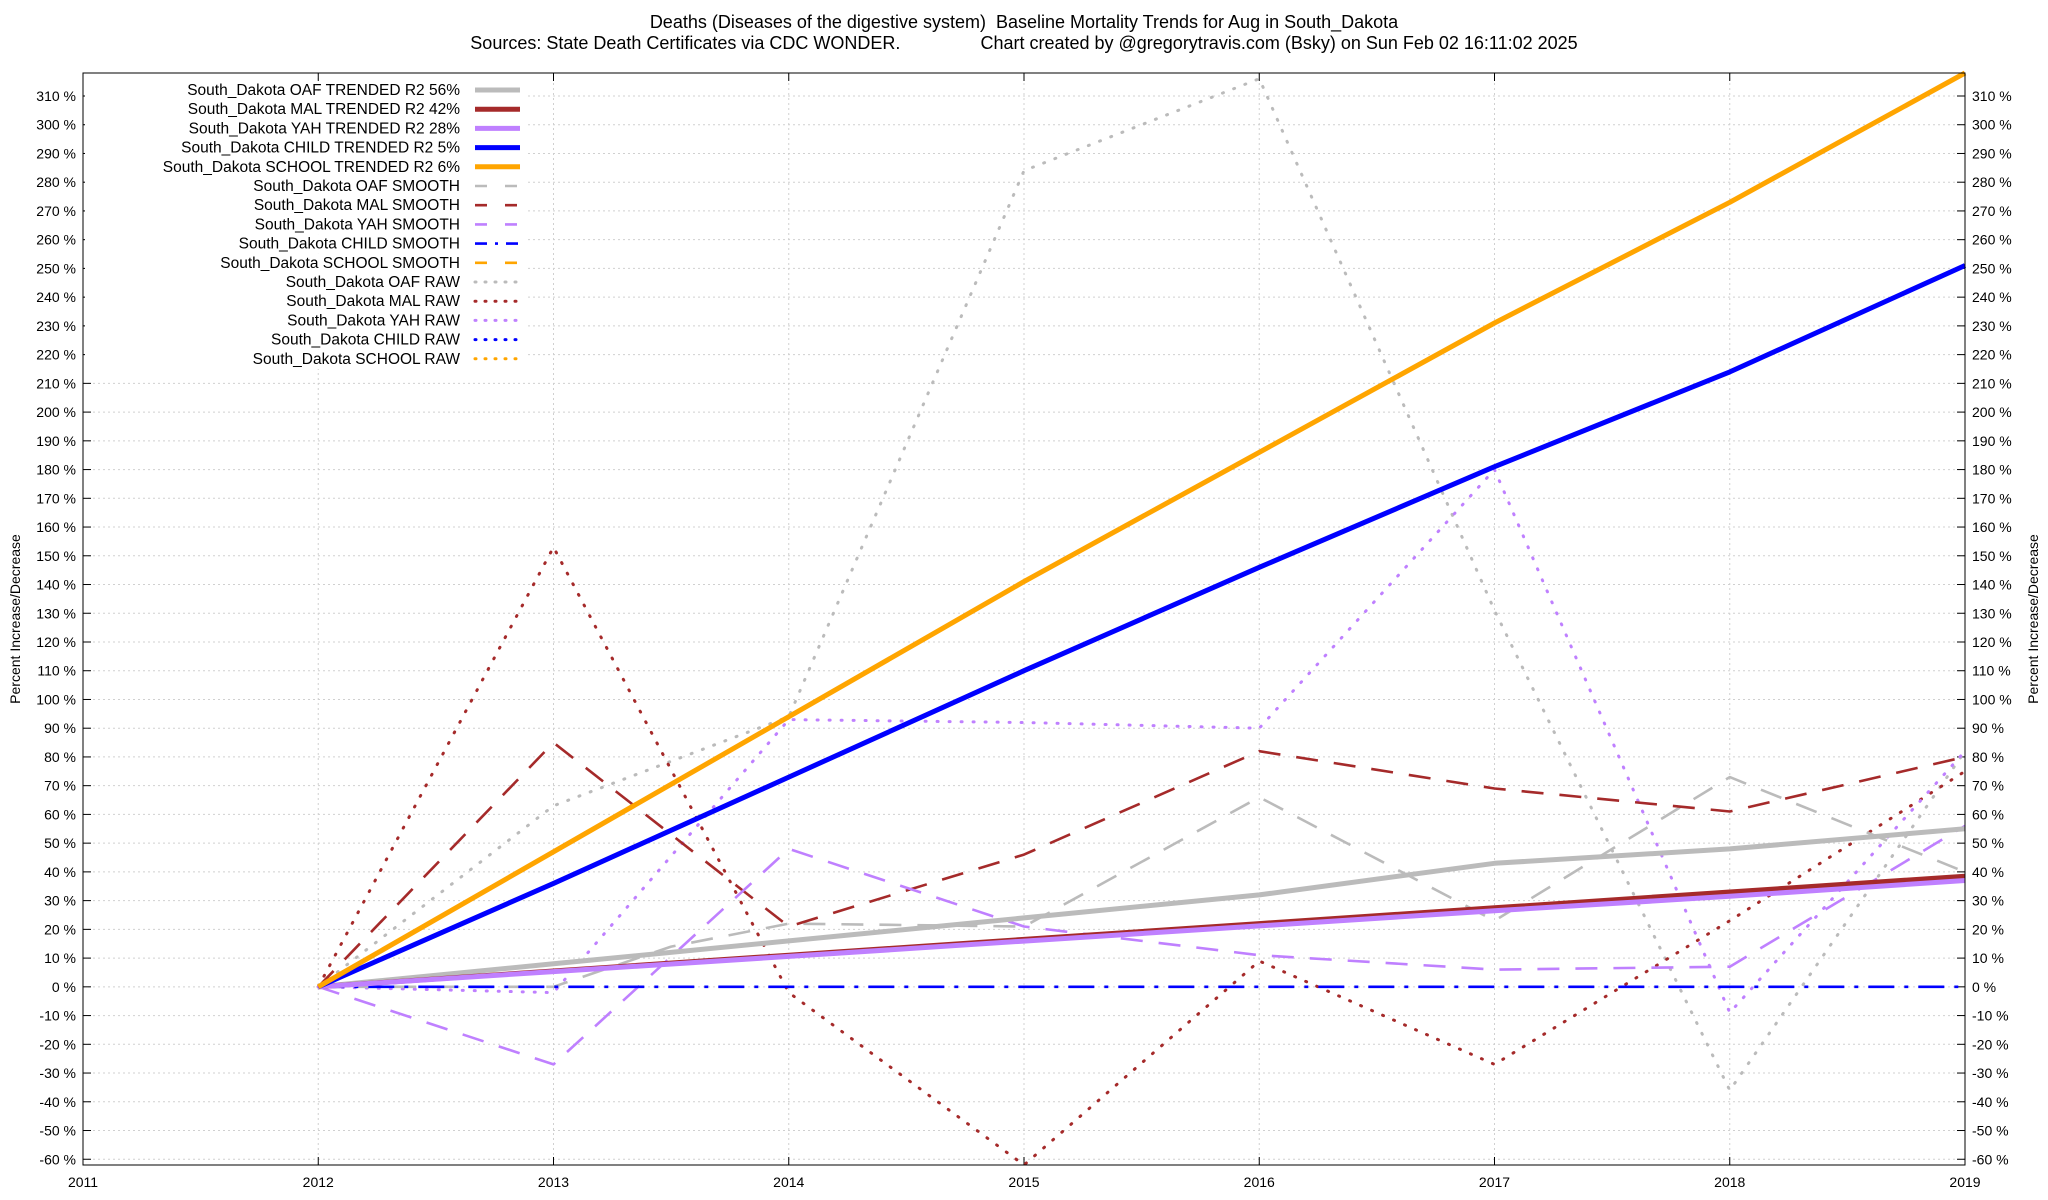  What do you see at coordinates (56, 297) in the screenshot?
I see `y-tick-label: 240 %` at bounding box center [56, 297].